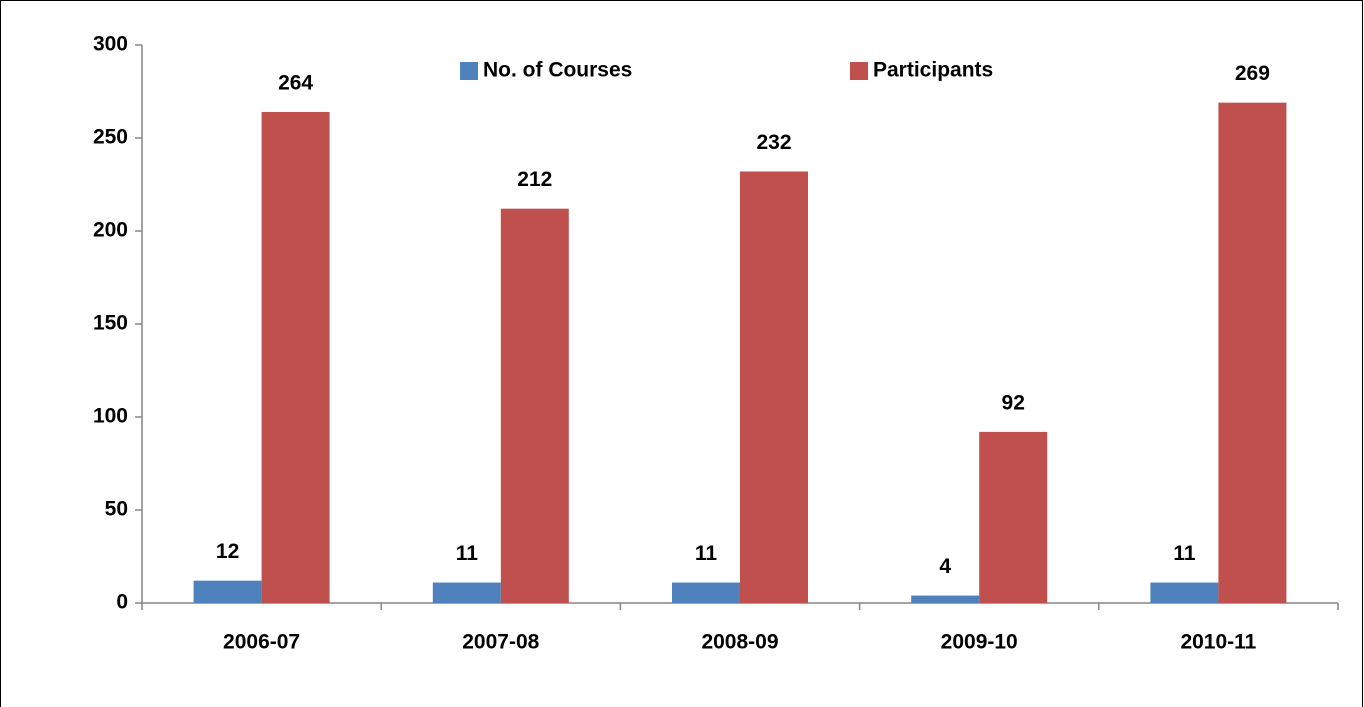 Image resolution: width=1364 pixels, height=707 pixels. I want to click on data-label: 232, so click(773, 142).